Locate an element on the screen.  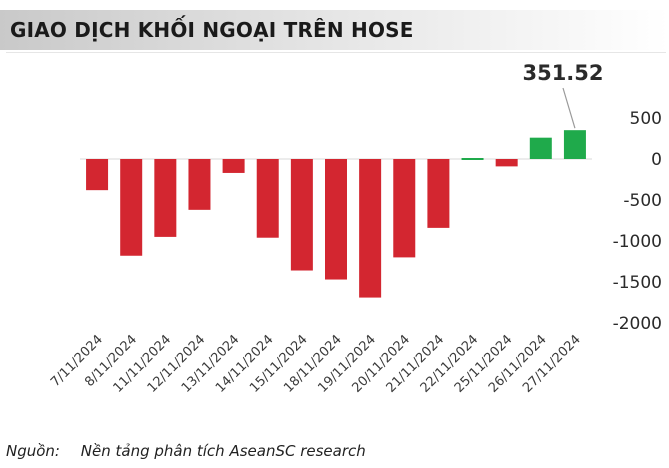
chart-title: GIAO DỊCH KHỐI NGOẠI TRÊN HOSE is located at coordinates (212, 30).